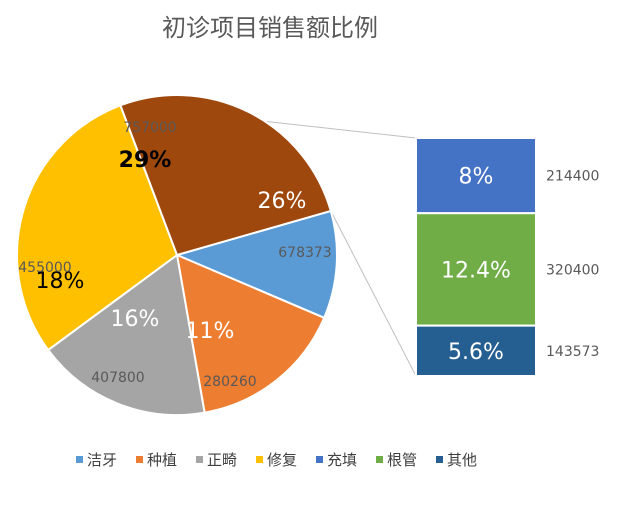  I want to click on pie-percent-label: 26%, so click(282, 201).